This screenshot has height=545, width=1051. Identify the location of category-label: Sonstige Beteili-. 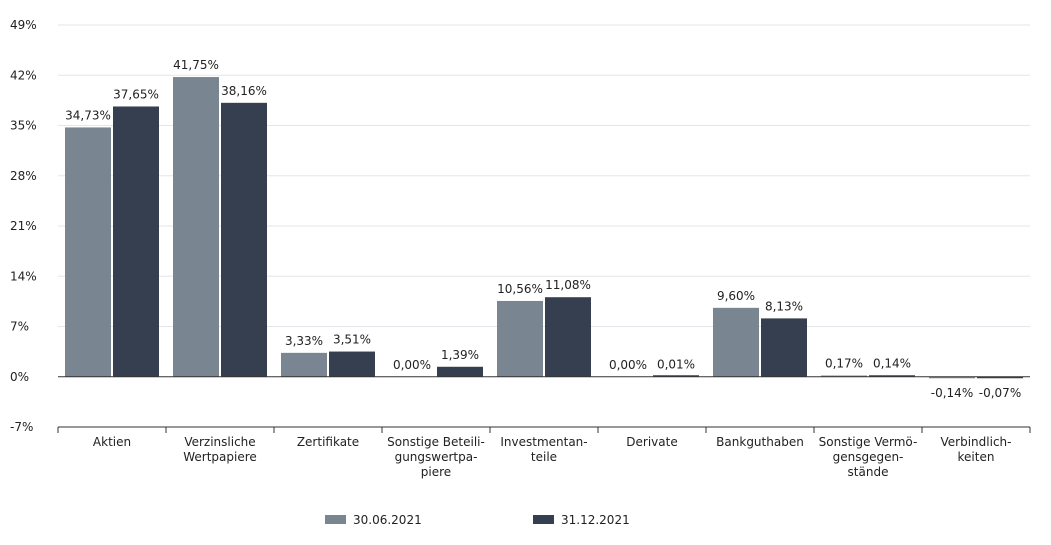
(436, 442).